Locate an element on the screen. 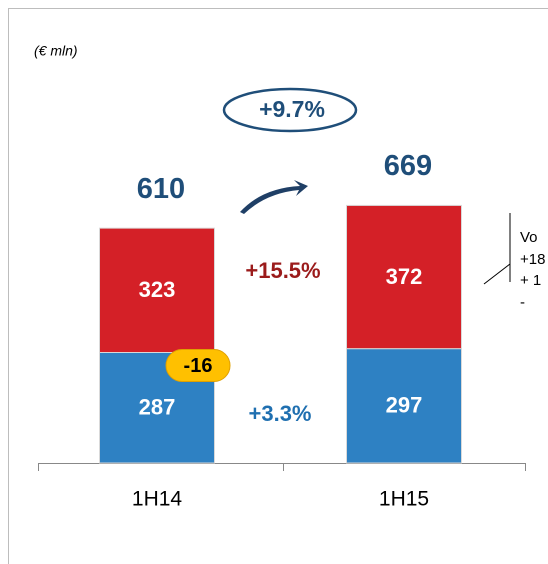  segment-label: 323 is located at coordinates (157, 289).